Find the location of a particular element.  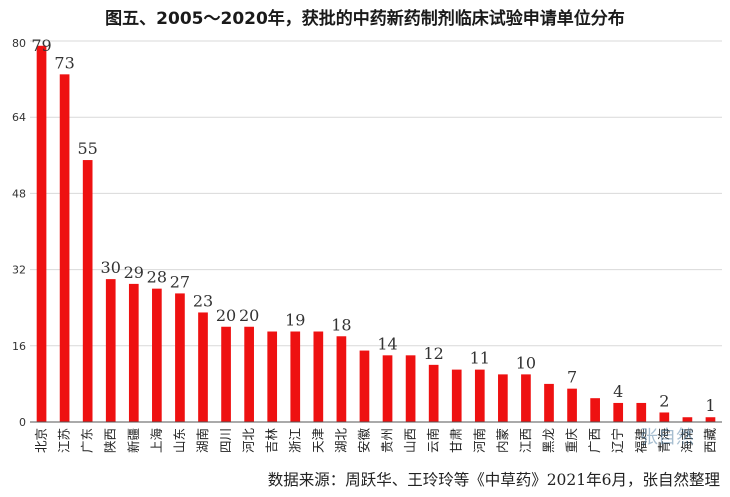

x-tick-label: 浙江 is located at coordinates (294, 440).